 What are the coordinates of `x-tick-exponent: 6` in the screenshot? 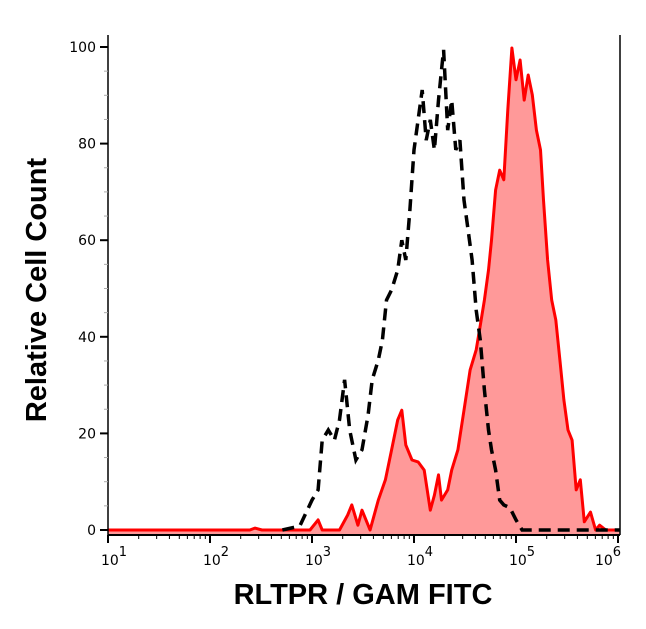 It's located at (617, 552).